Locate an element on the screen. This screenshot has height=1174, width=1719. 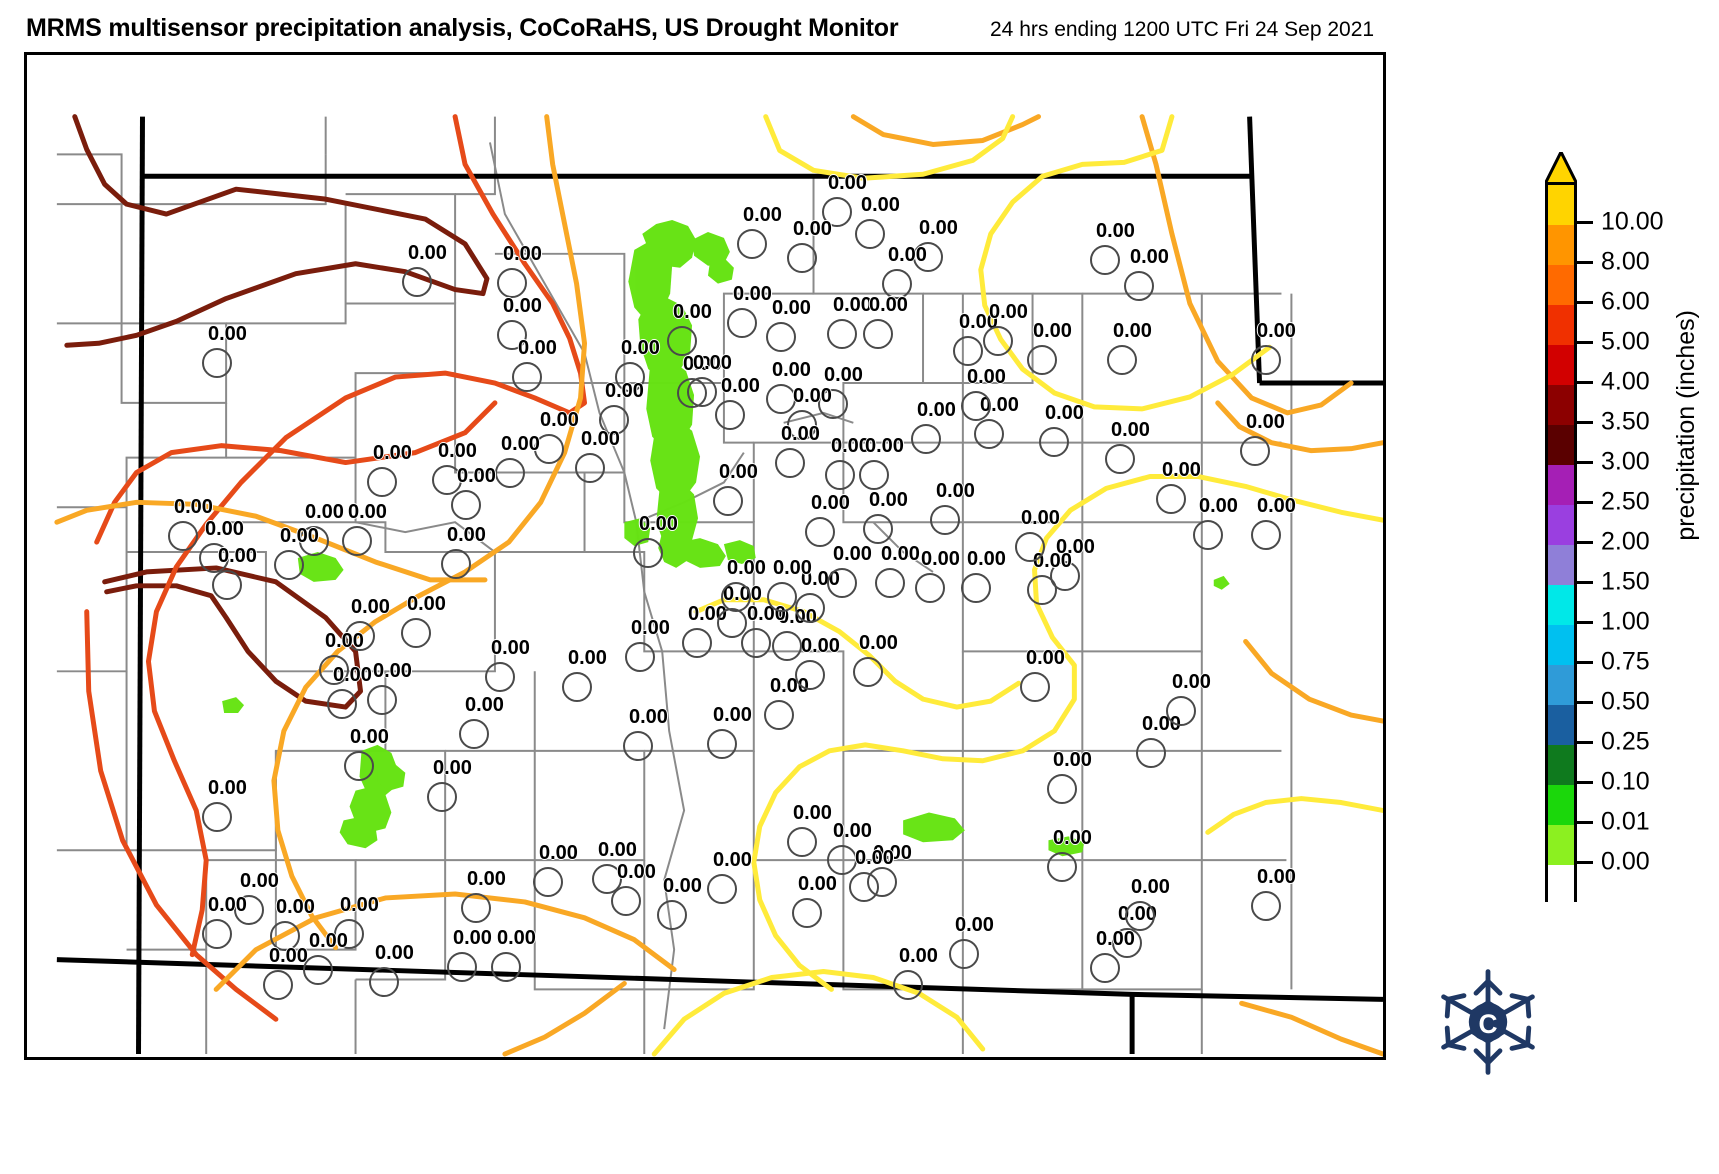
colorbar-tick-label: 0.25 is located at coordinates (1625, 741).